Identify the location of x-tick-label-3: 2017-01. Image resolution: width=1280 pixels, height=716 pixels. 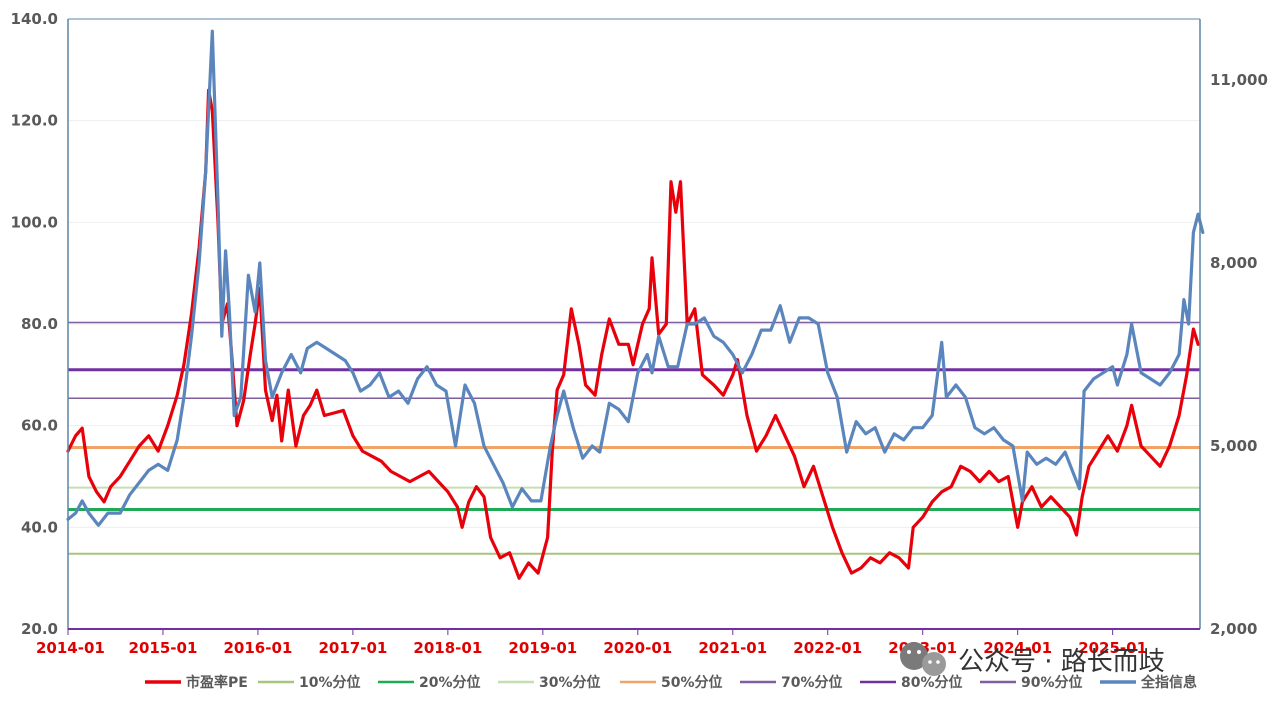
(352, 648).